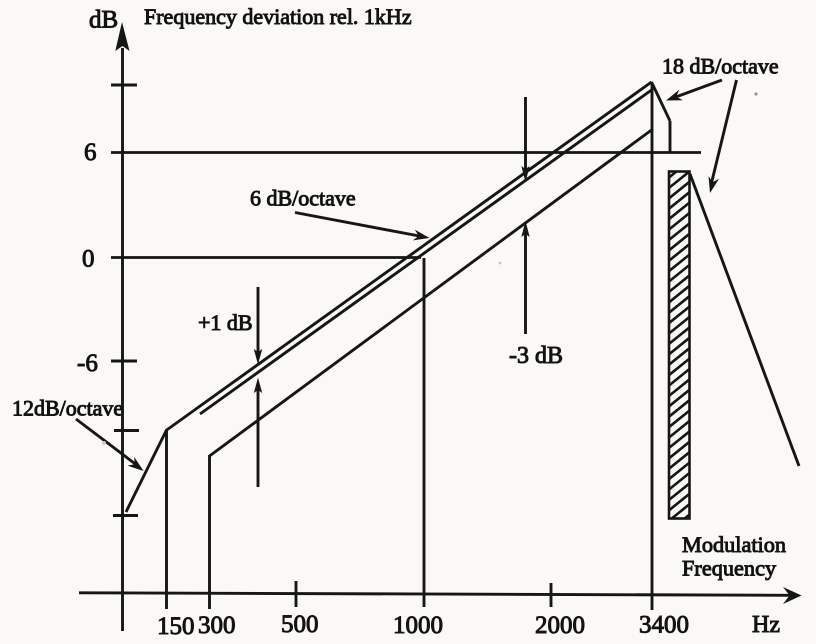 The image size is (816, 644). I want to click on svg-text: 150, so click(176, 626).